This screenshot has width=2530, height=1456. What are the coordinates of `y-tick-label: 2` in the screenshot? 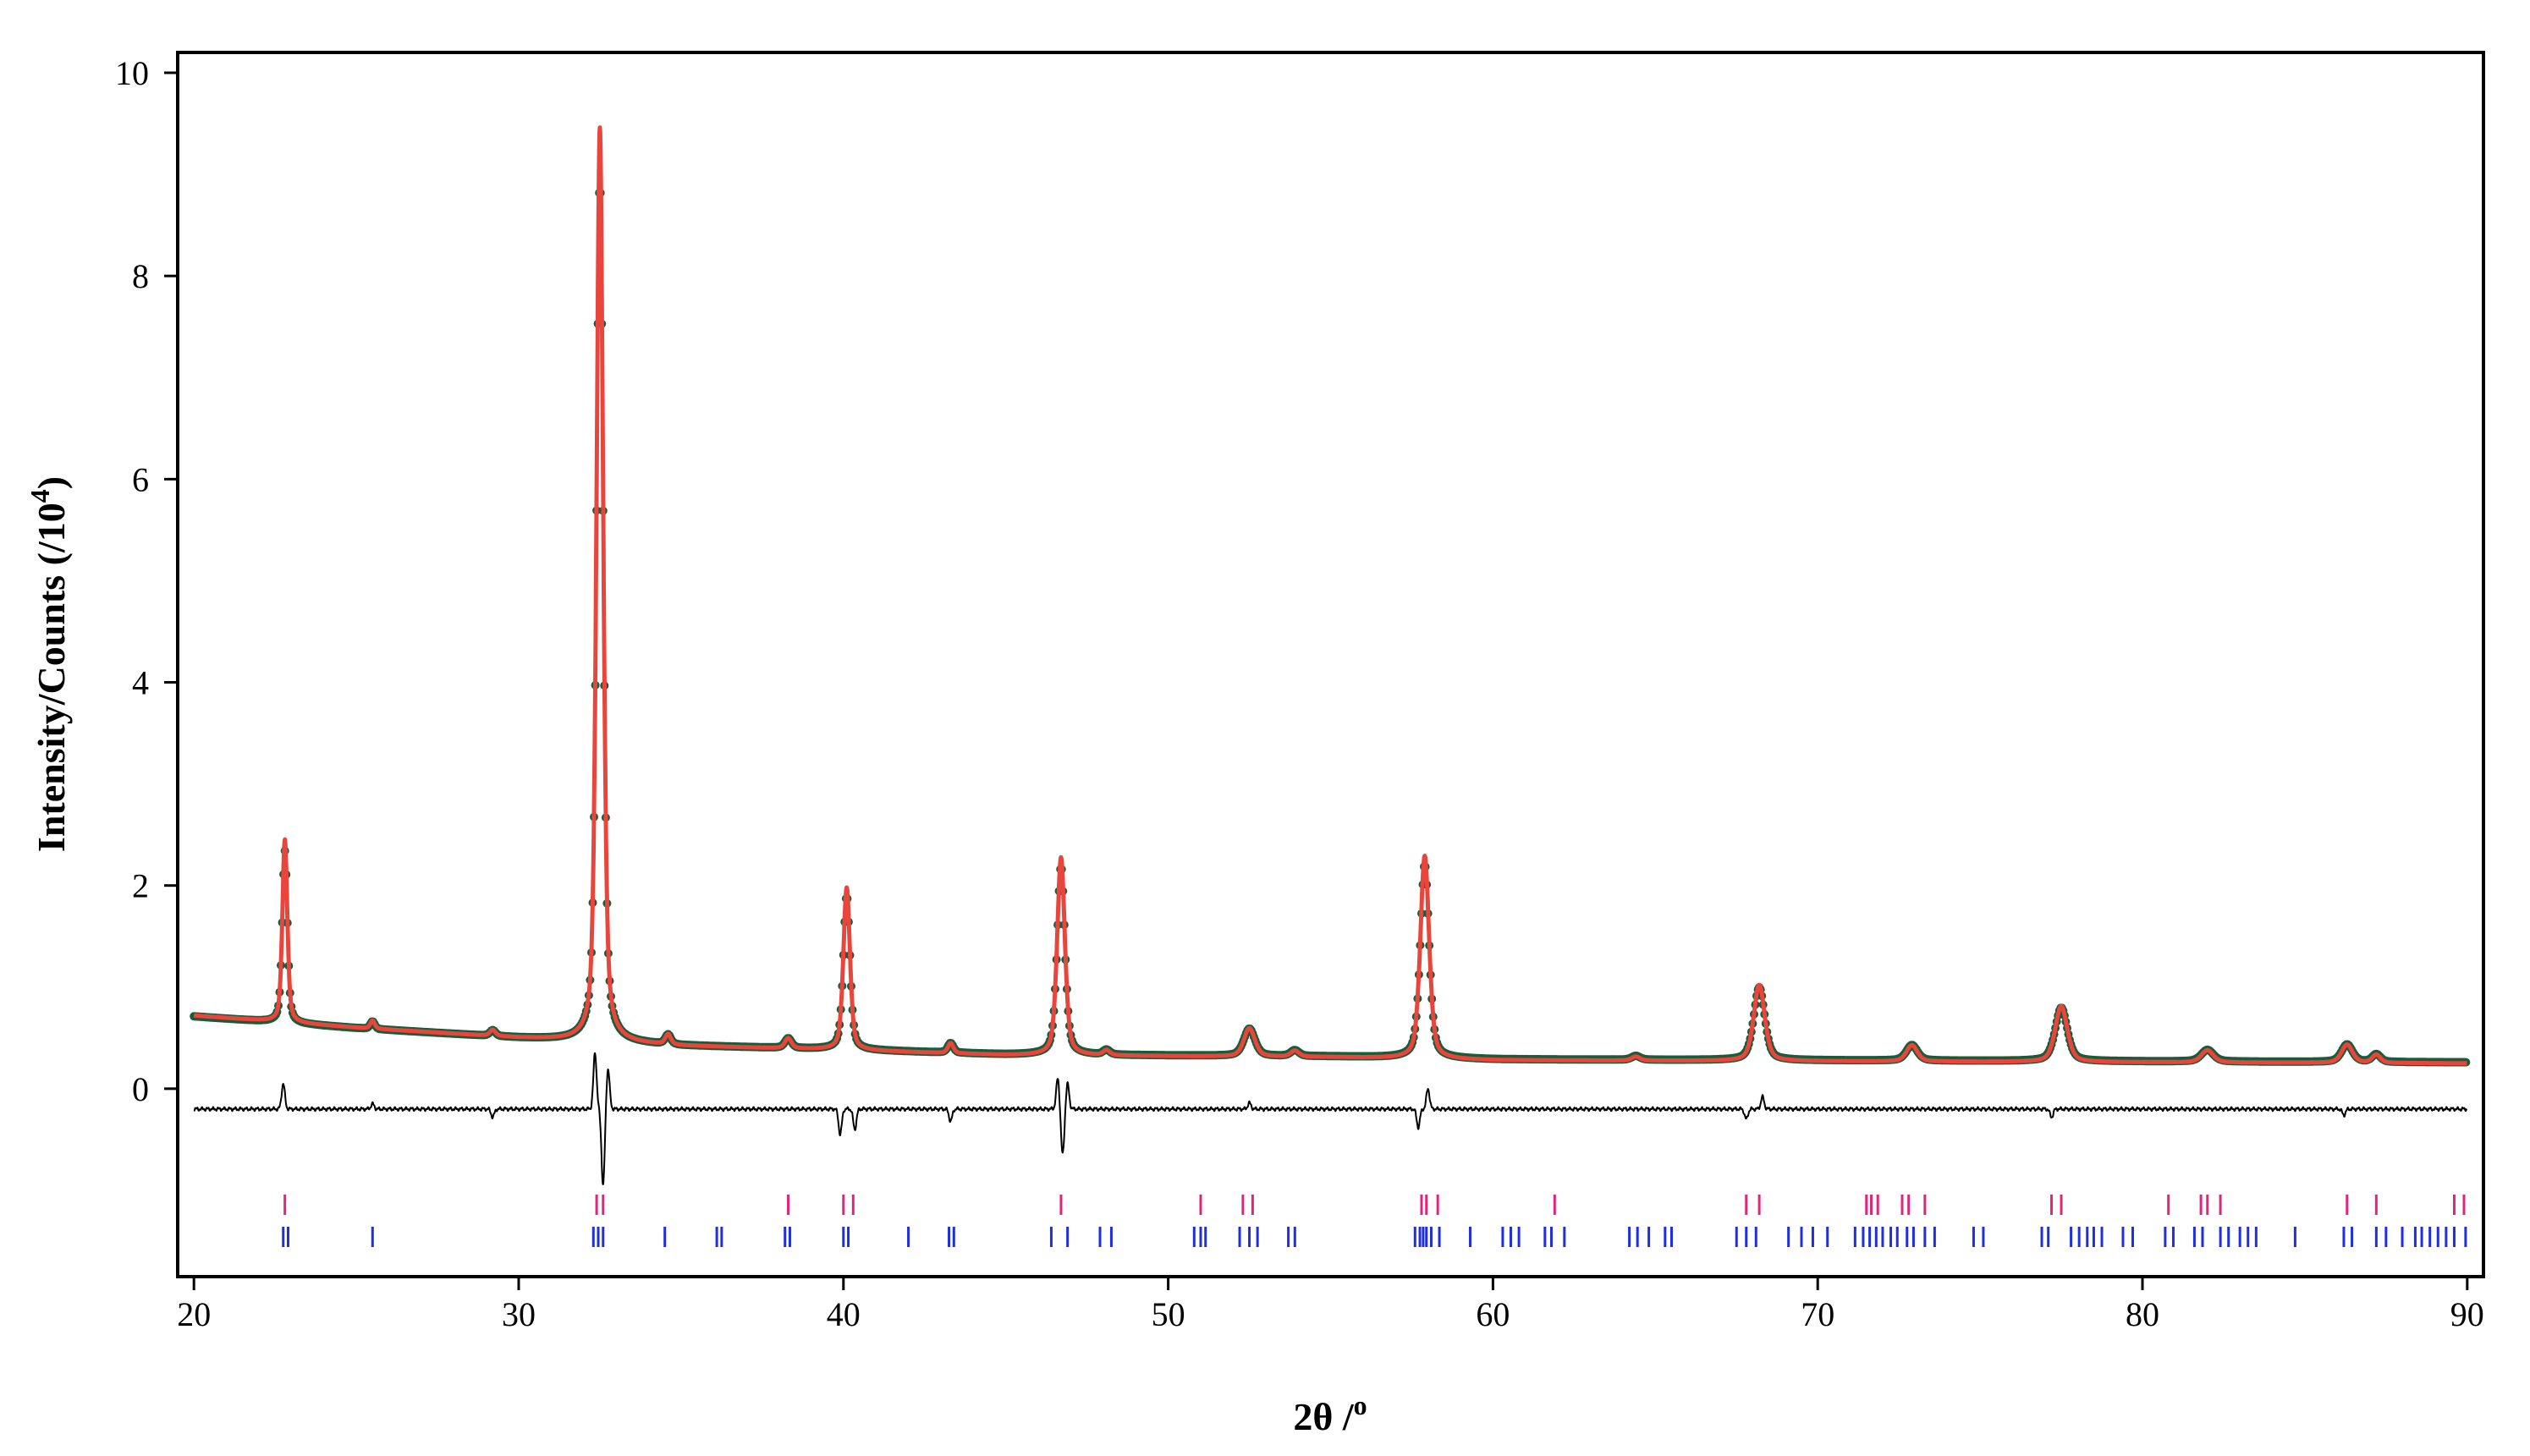 It's located at (140, 886).